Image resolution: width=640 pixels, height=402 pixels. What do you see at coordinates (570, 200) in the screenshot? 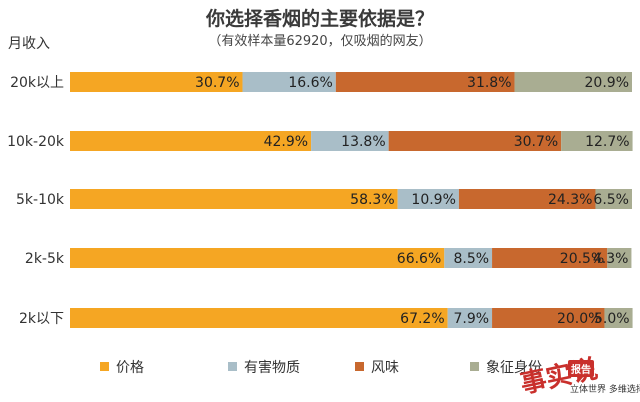
I see `data-label: 24.3%` at bounding box center [570, 200].